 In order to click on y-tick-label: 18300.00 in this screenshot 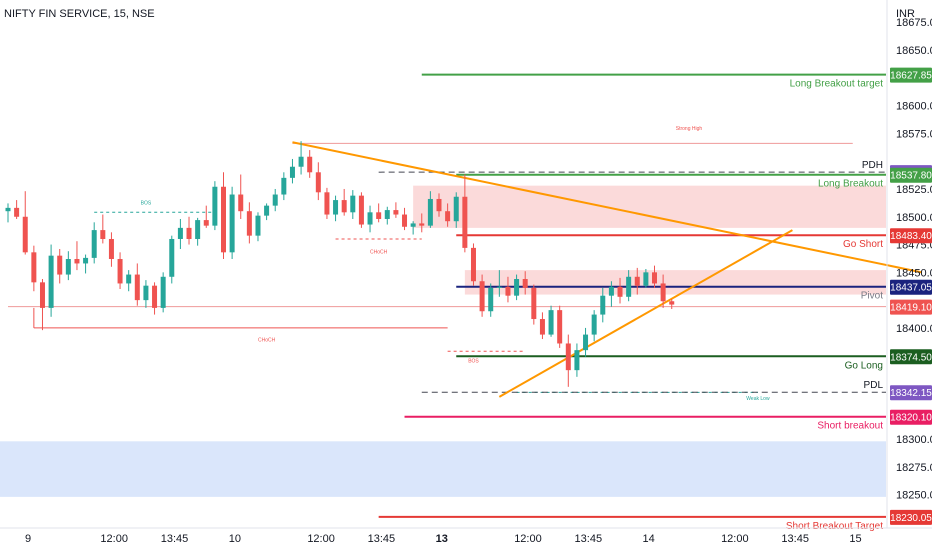, I will do `click(914, 440)`.